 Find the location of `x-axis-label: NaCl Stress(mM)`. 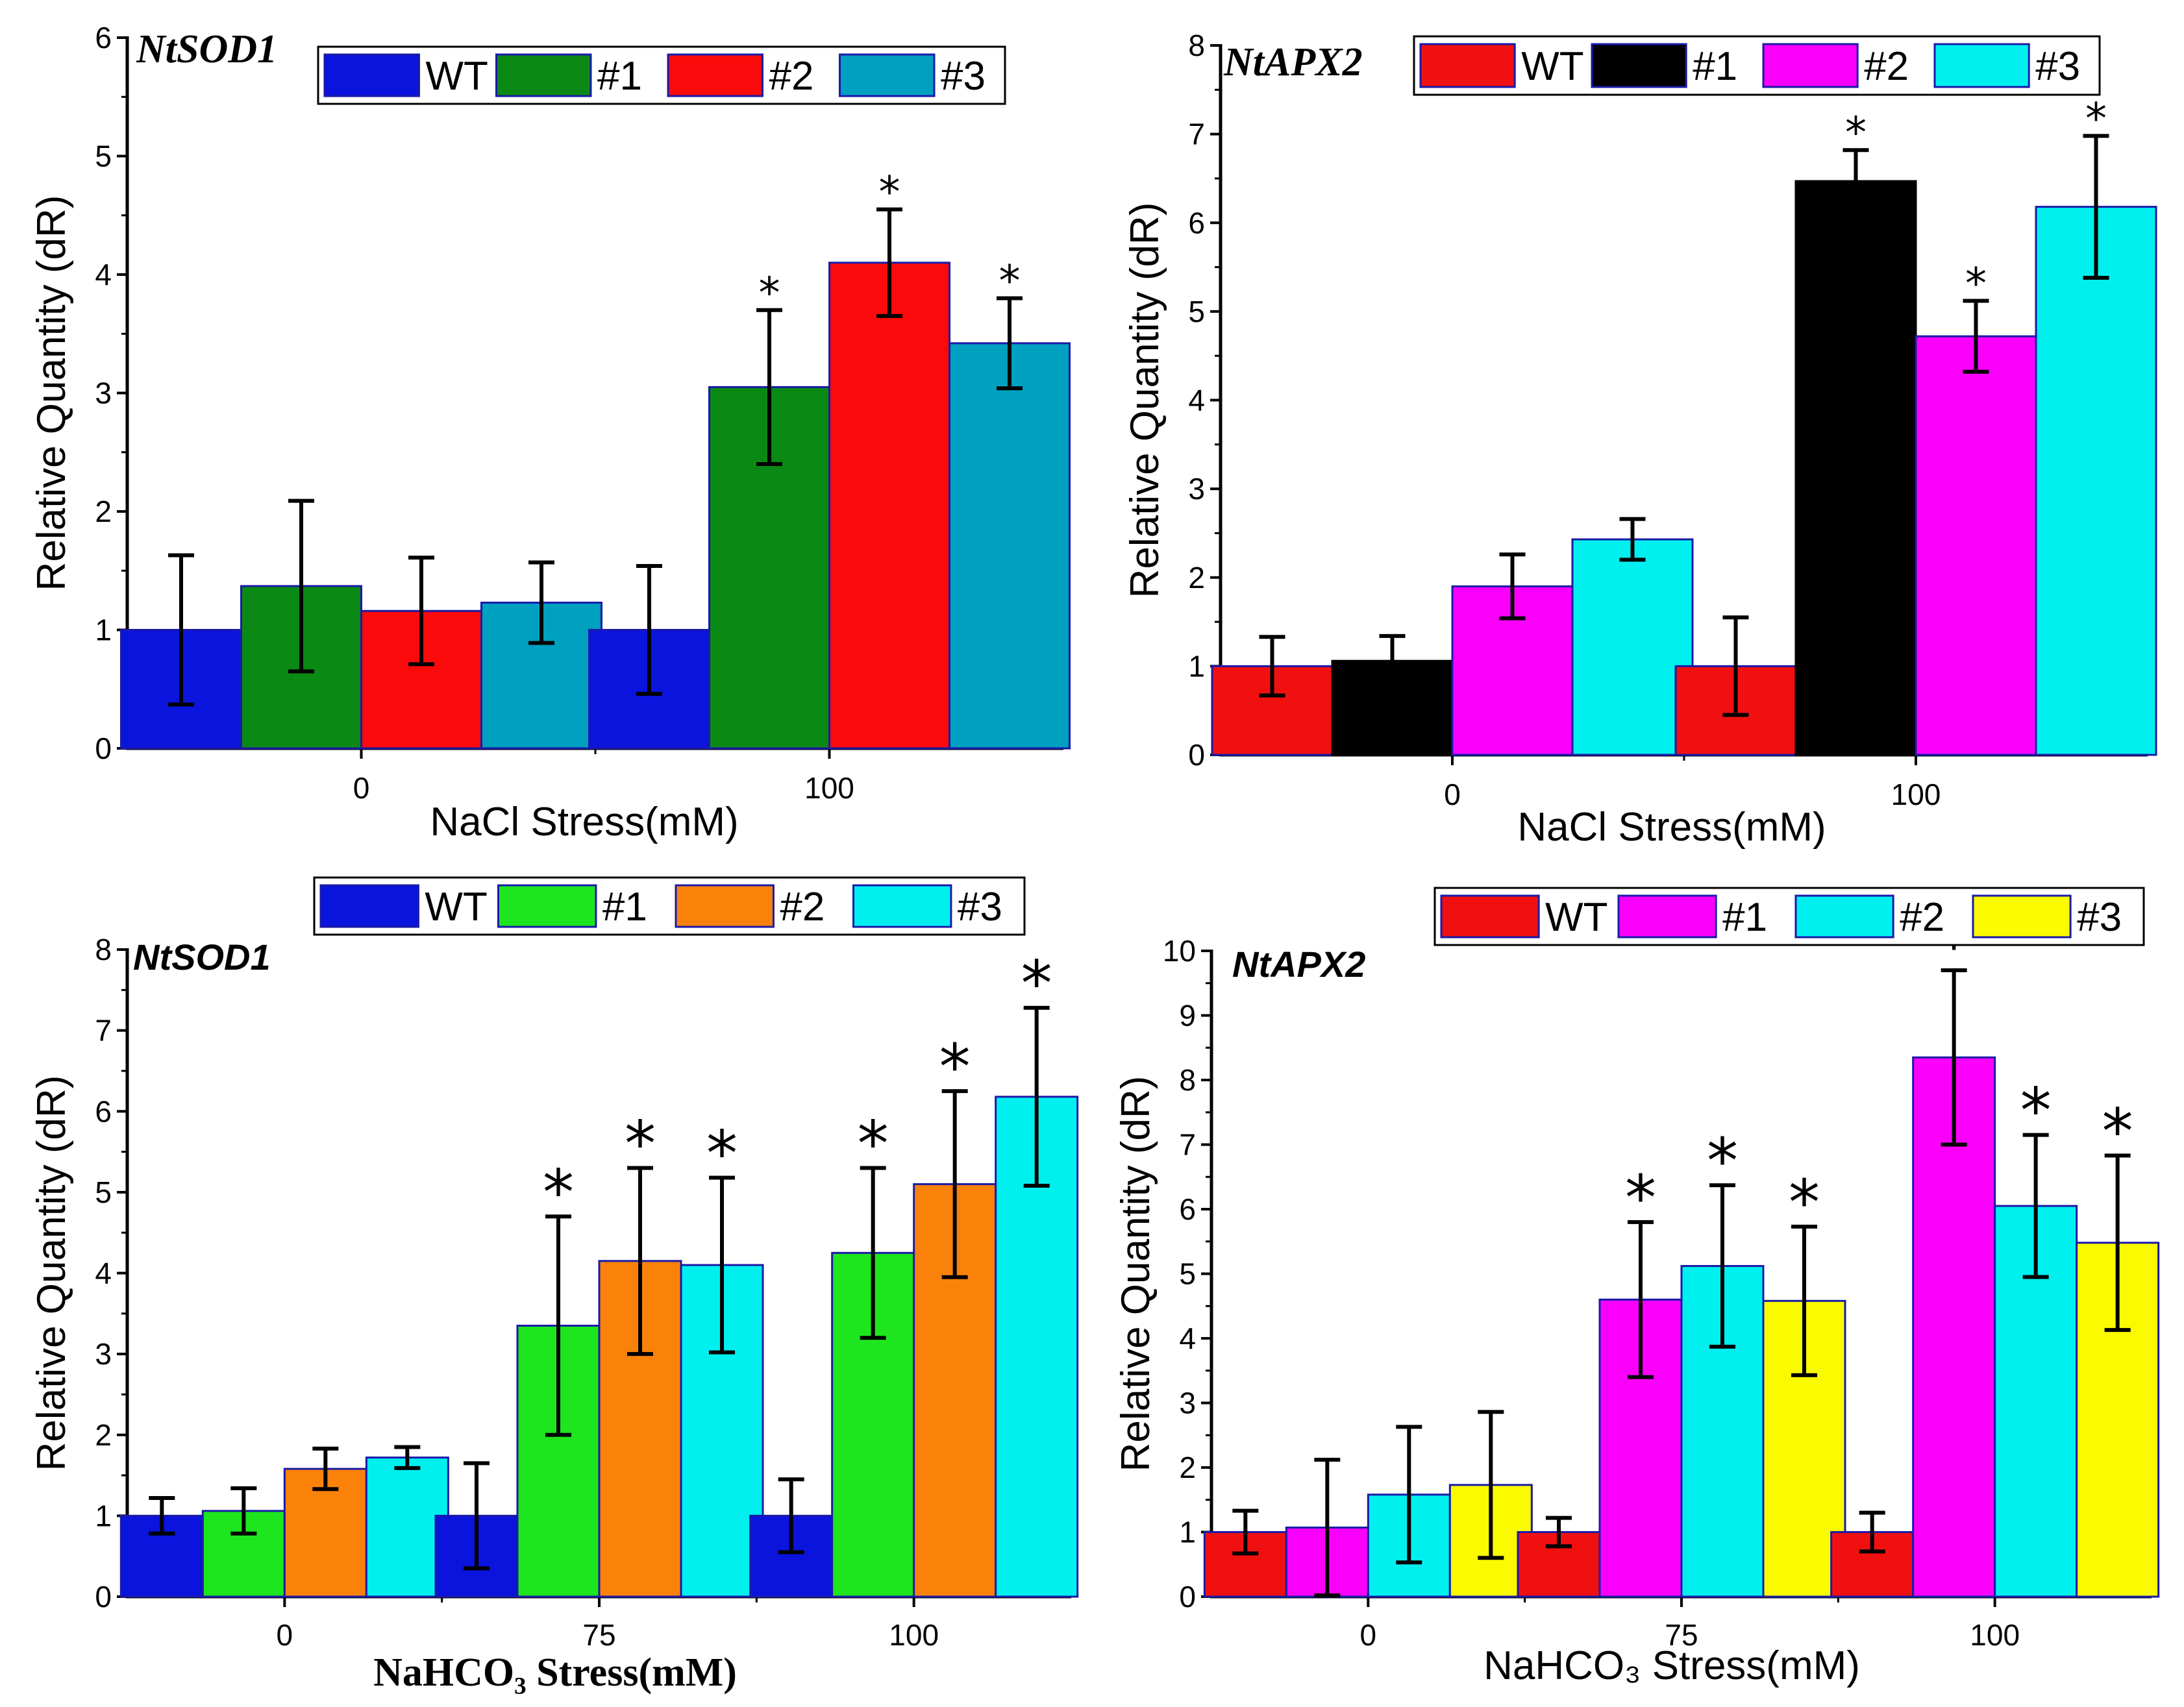

x-axis-label: NaCl Stress(mM) is located at coordinates (584, 822).